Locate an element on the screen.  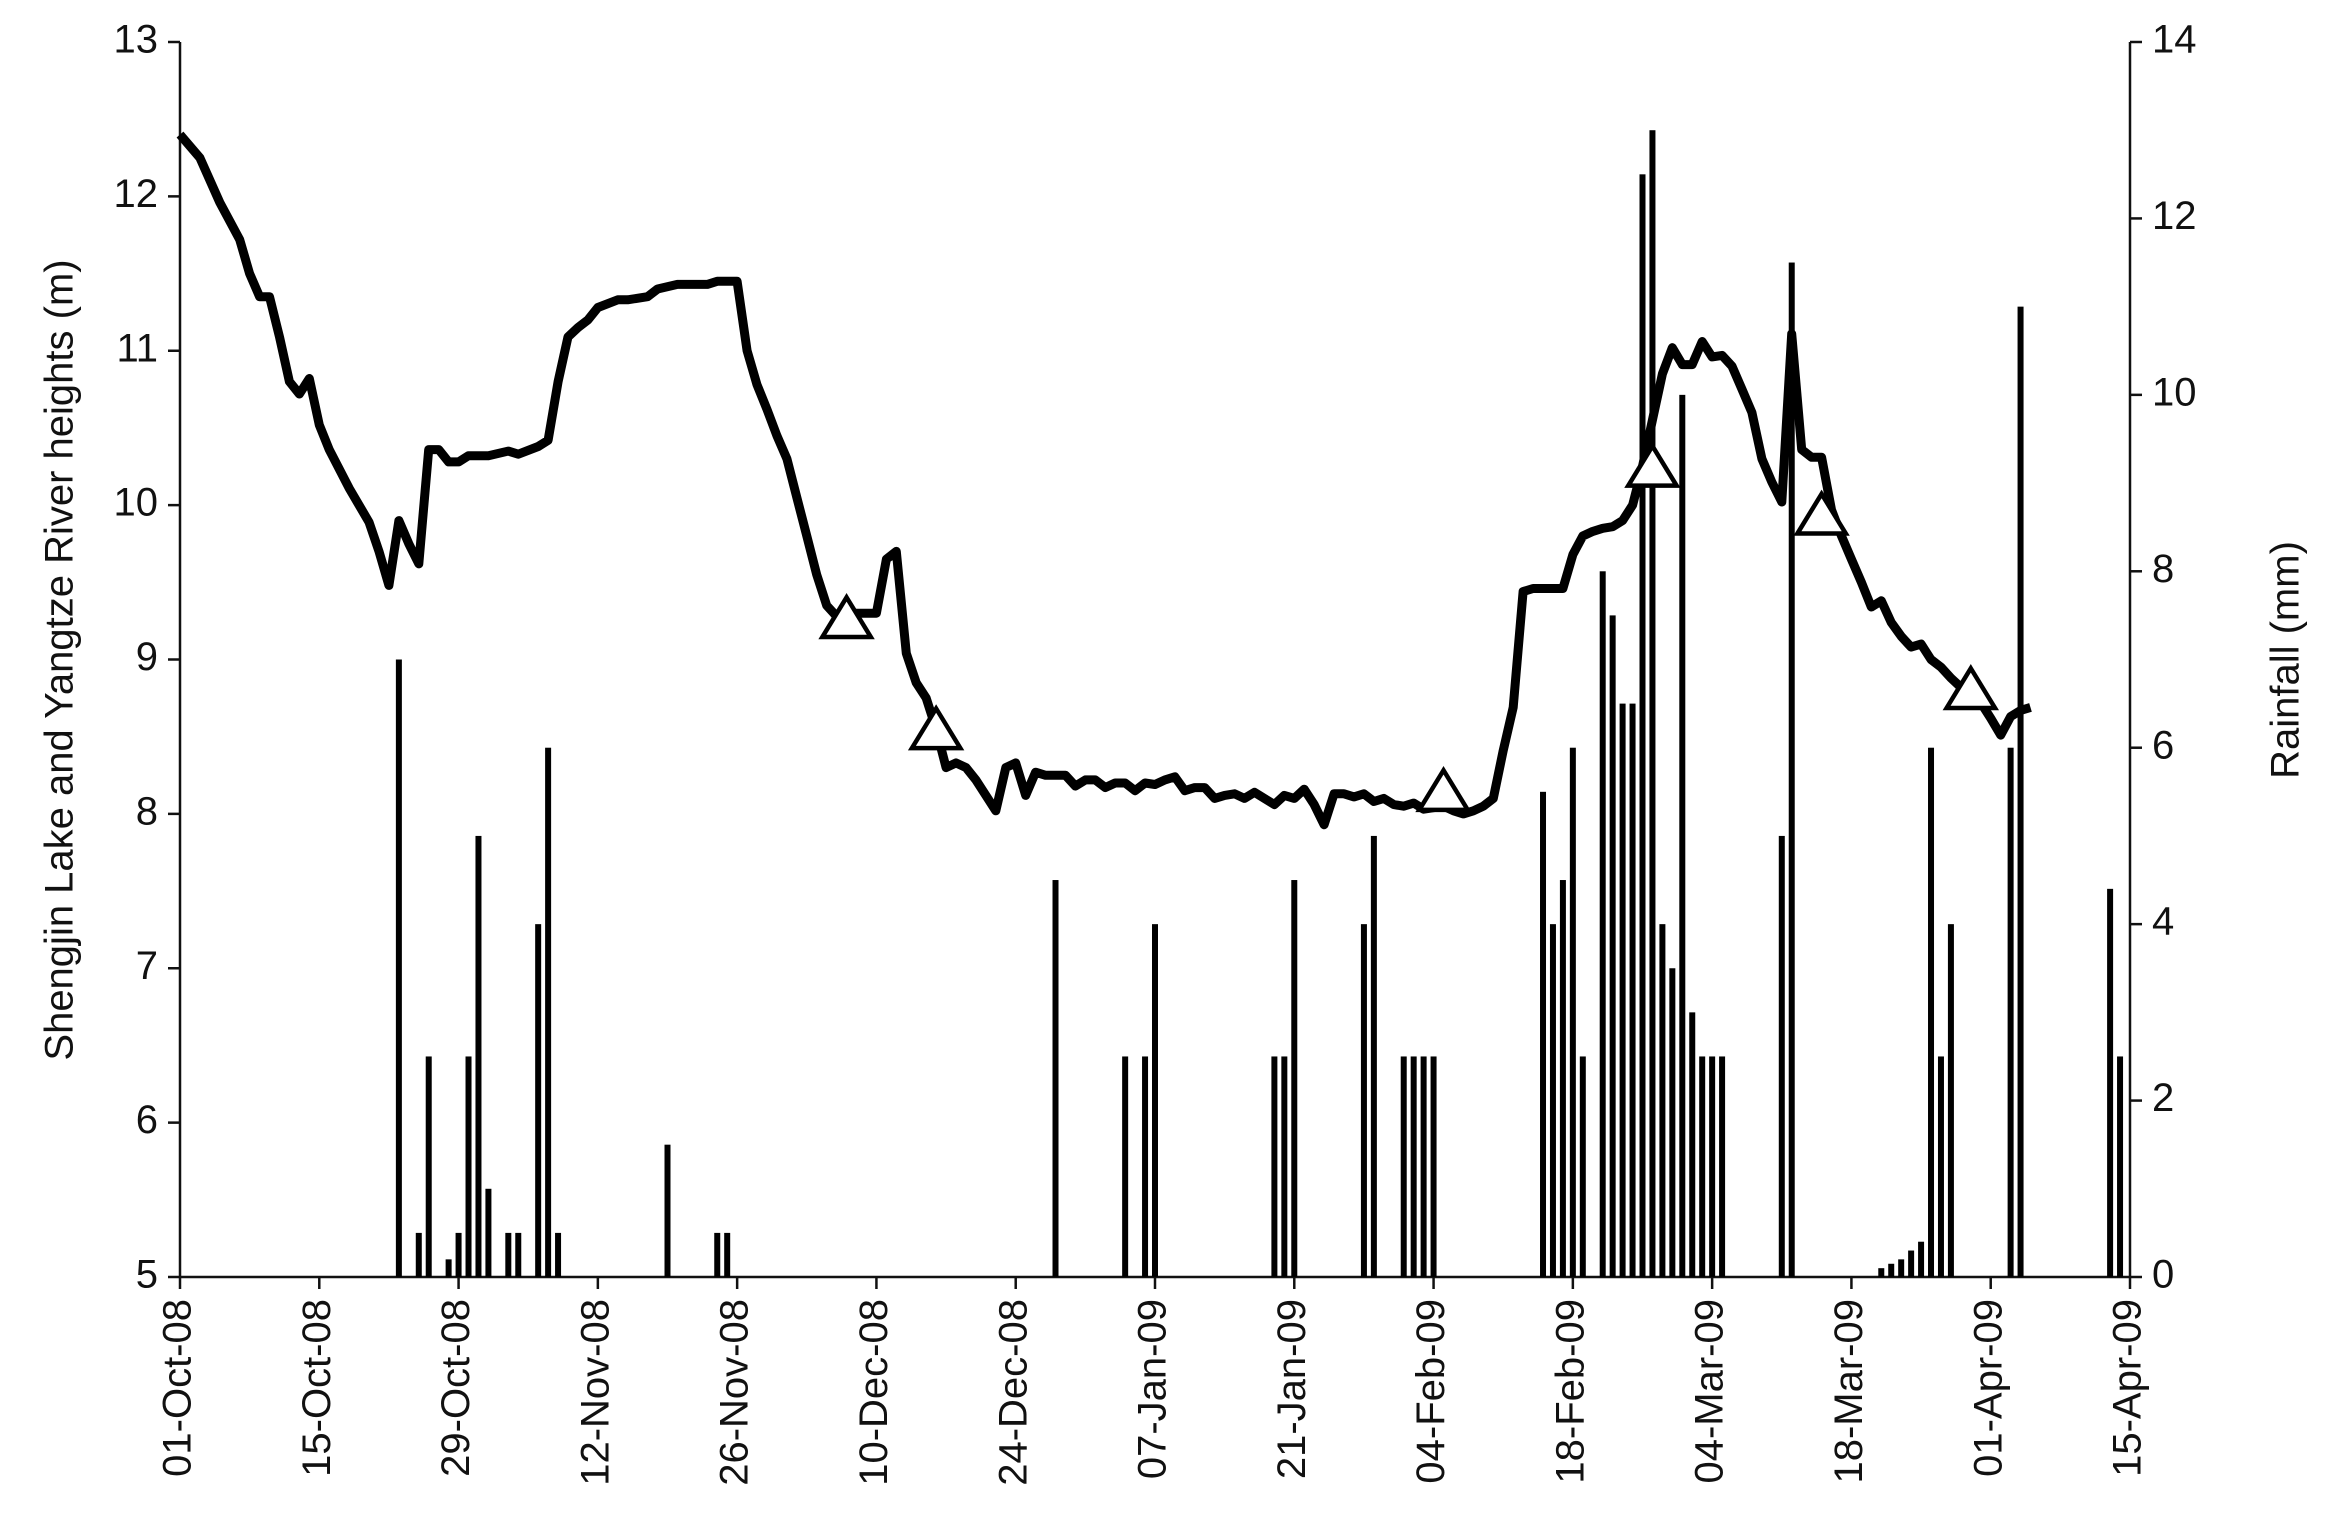
y-tick-label: 8 is located at coordinates (147, 811).